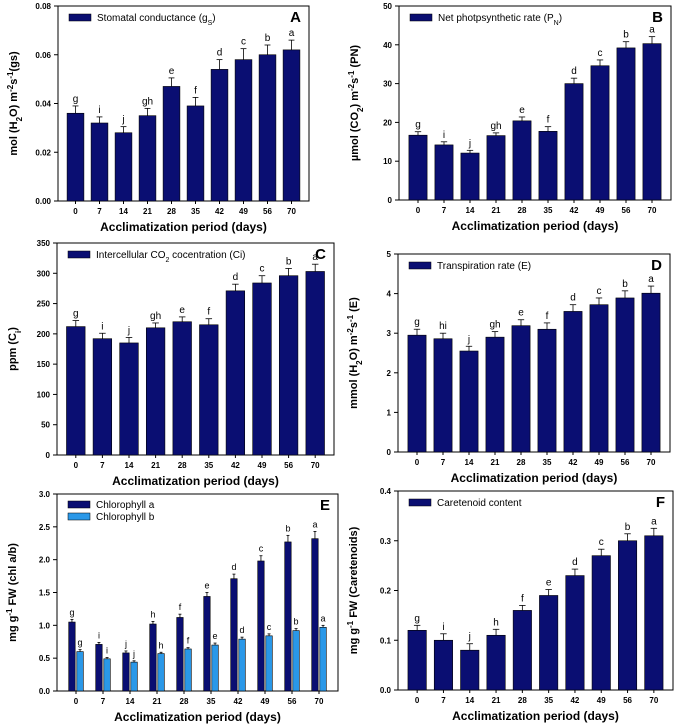  Describe the element at coordinates (495, 126) in the screenshot. I see `significance-letter-b: gh` at that location.